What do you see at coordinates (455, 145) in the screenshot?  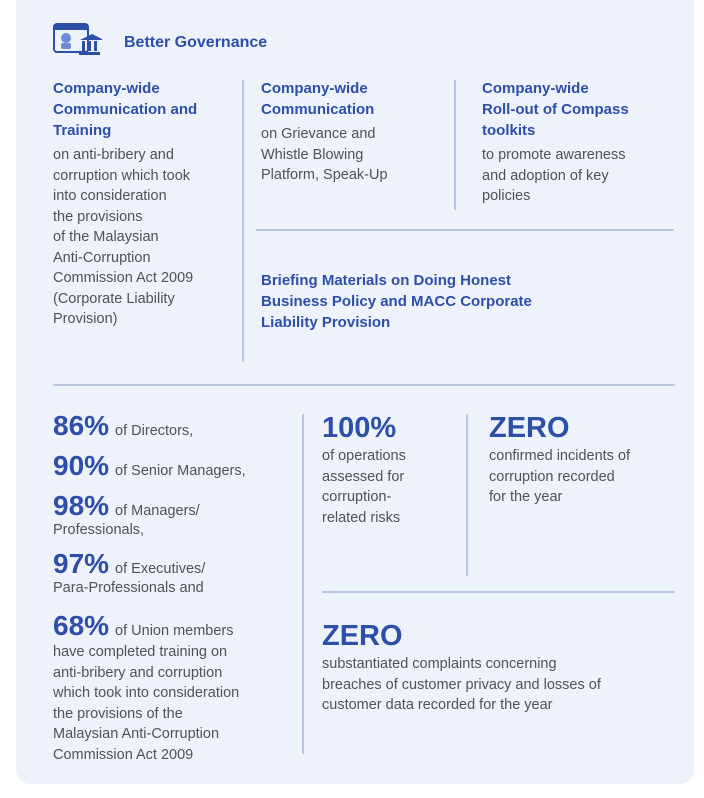 I see `divider-col2` at bounding box center [455, 145].